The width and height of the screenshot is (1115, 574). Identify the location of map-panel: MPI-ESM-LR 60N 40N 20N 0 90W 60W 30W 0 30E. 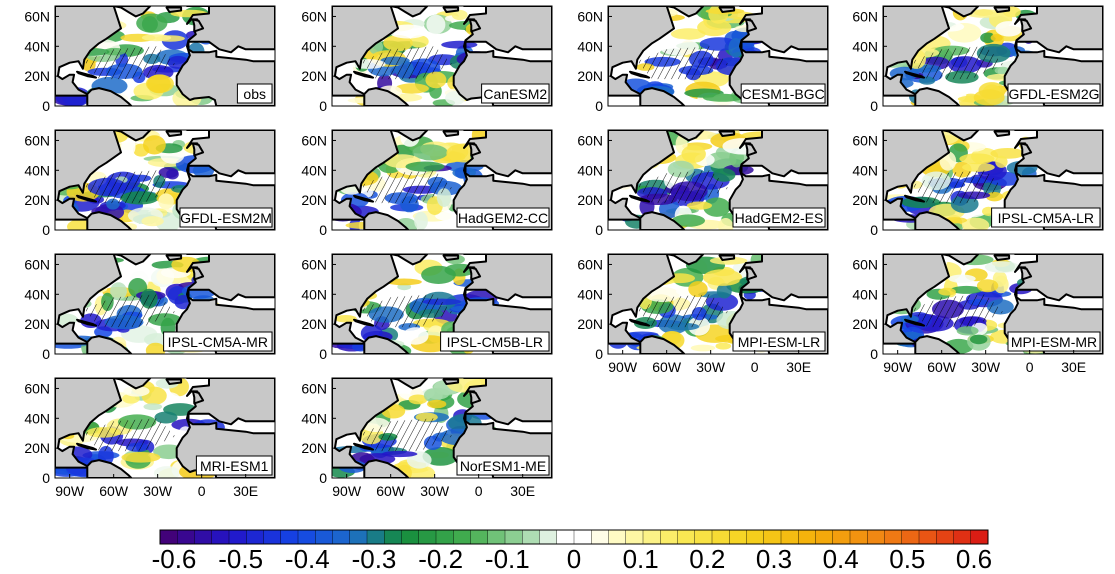
(703, 314).